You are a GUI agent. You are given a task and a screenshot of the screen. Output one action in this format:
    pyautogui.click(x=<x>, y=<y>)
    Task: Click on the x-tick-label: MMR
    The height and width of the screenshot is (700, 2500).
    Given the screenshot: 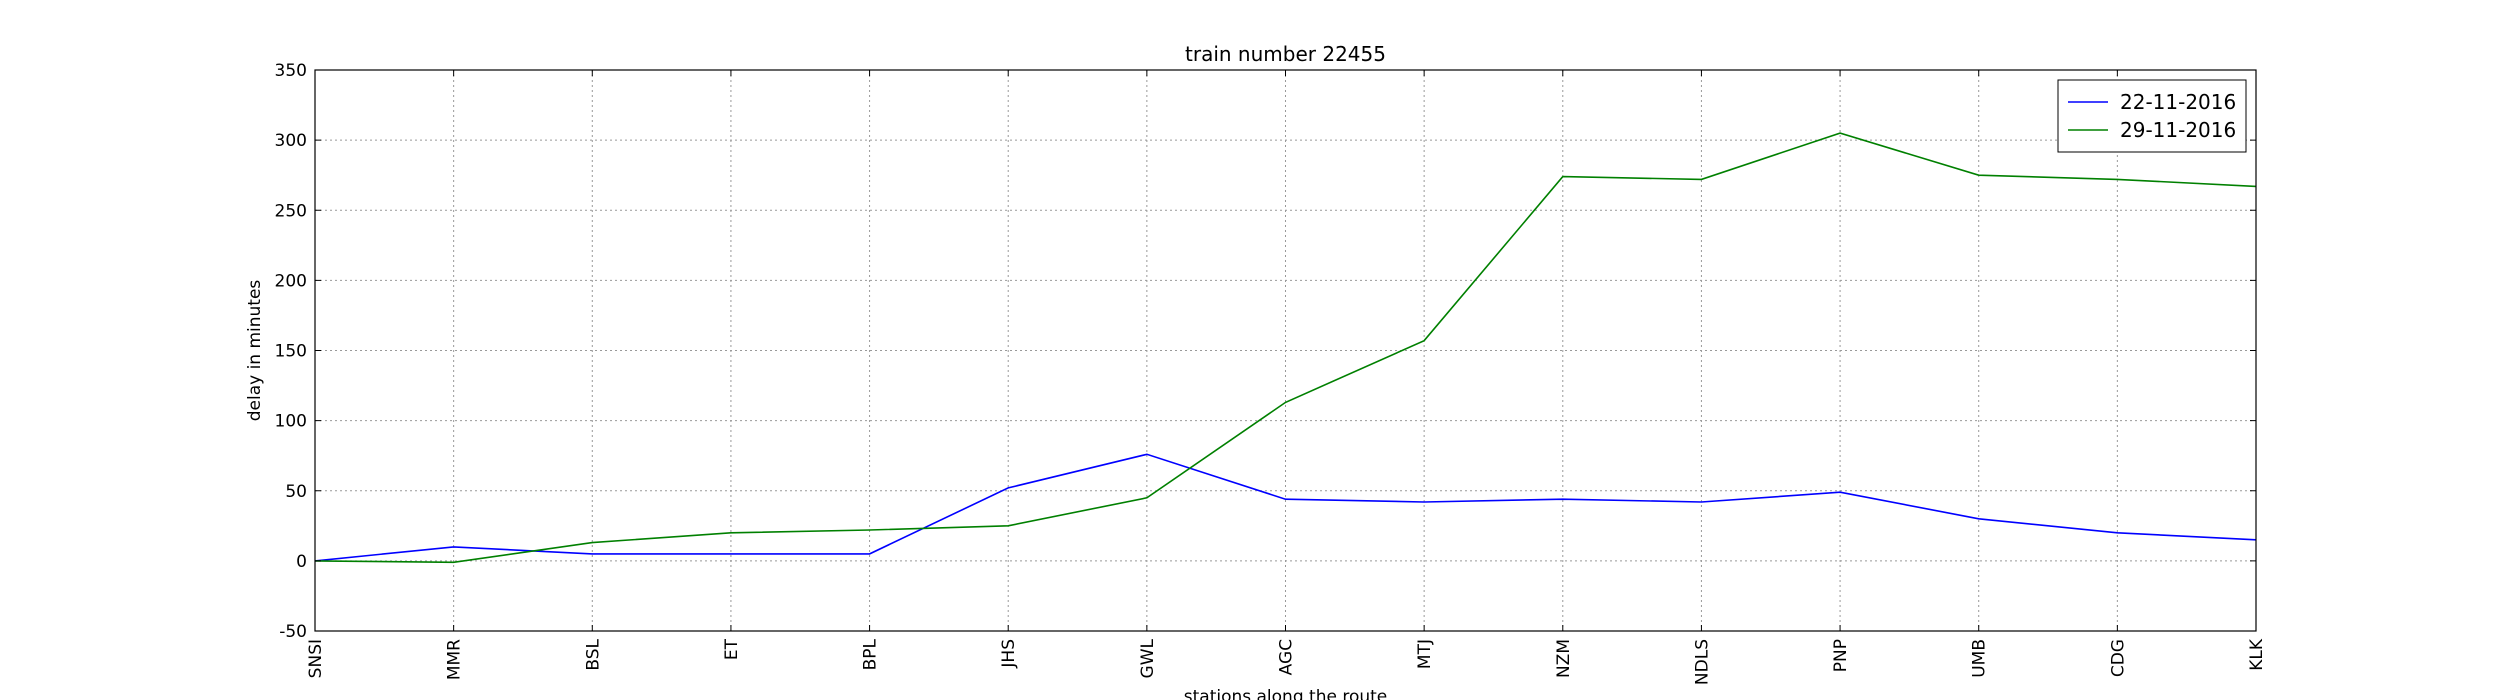 What is the action you would take?
    pyautogui.click(x=455, y=659)
    